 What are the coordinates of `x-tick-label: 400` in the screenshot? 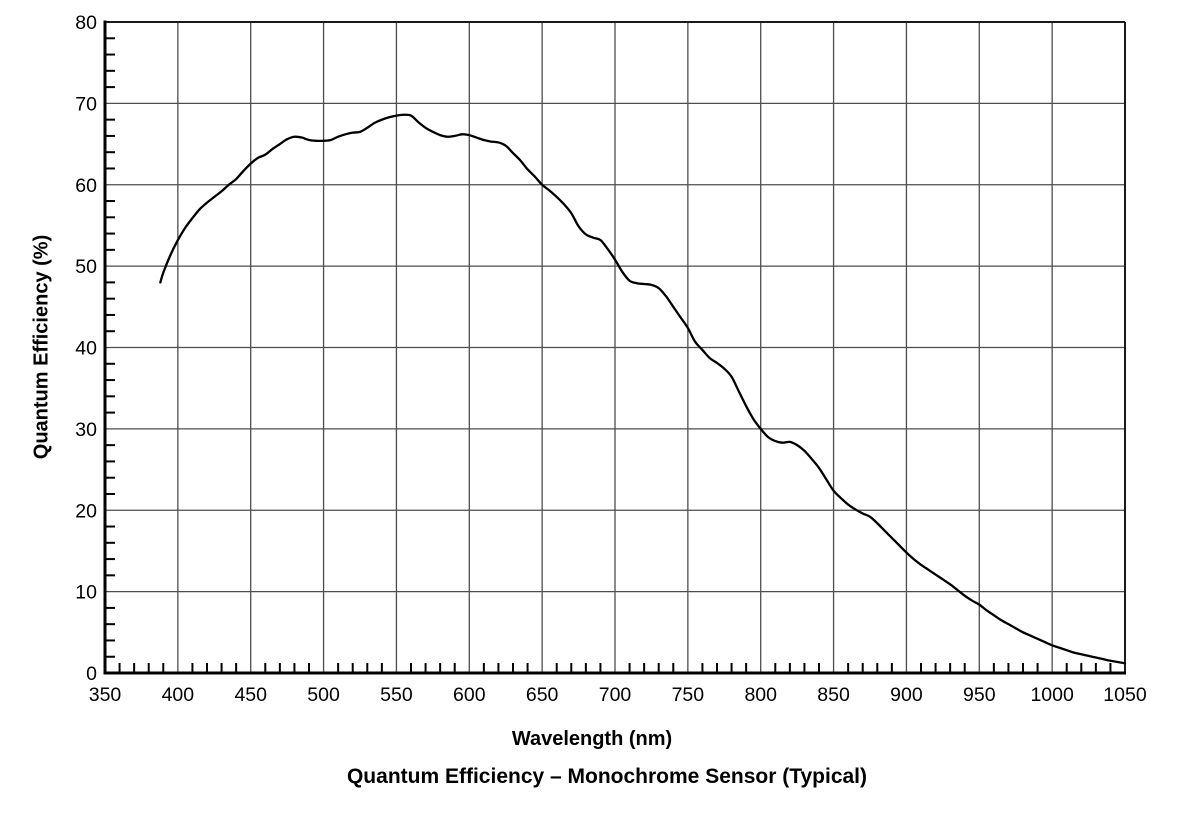 It's located at (178, 695).